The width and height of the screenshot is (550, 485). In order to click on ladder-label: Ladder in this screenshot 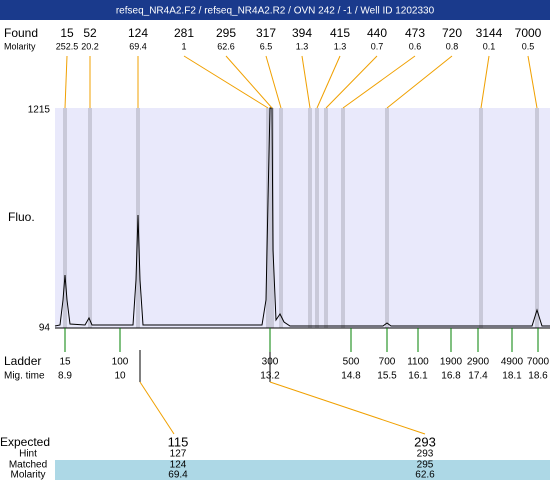, I will do `click(22, 361)`.